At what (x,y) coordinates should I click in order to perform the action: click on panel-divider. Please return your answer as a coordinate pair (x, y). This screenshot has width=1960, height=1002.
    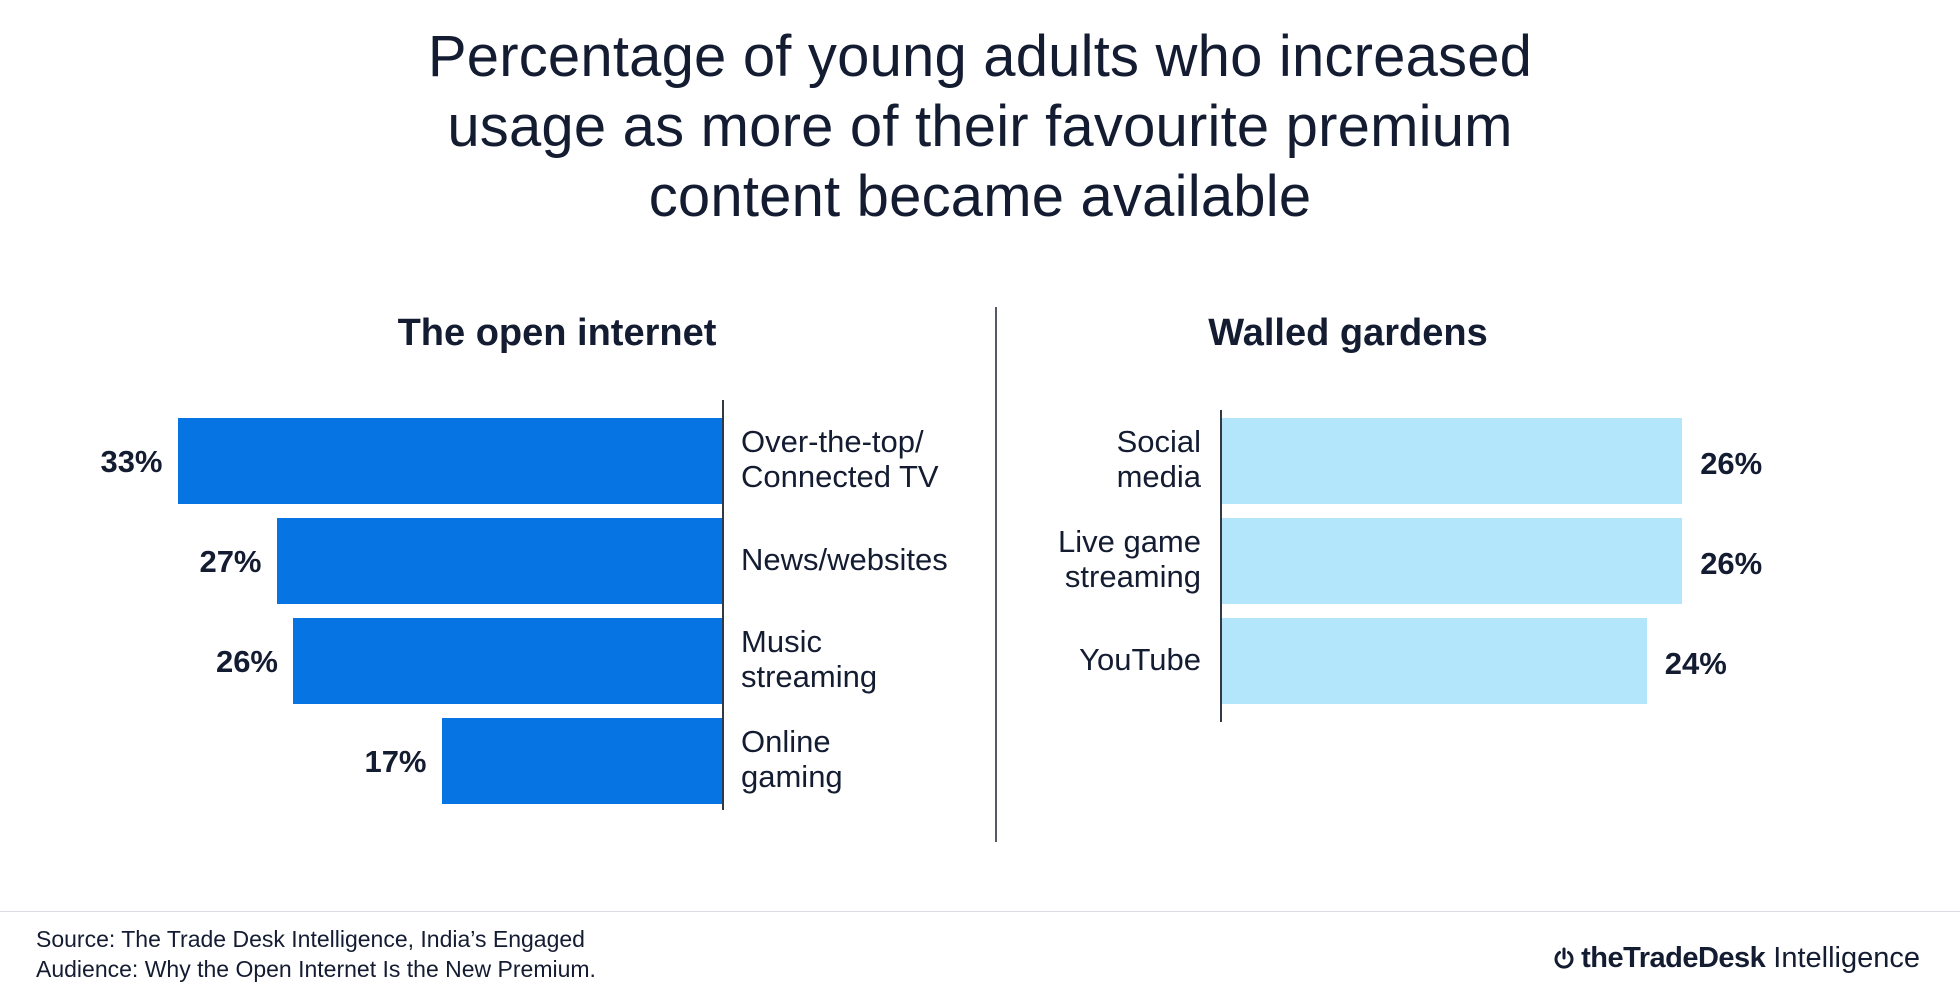
    Looking at the image, I should click on (996, 574).